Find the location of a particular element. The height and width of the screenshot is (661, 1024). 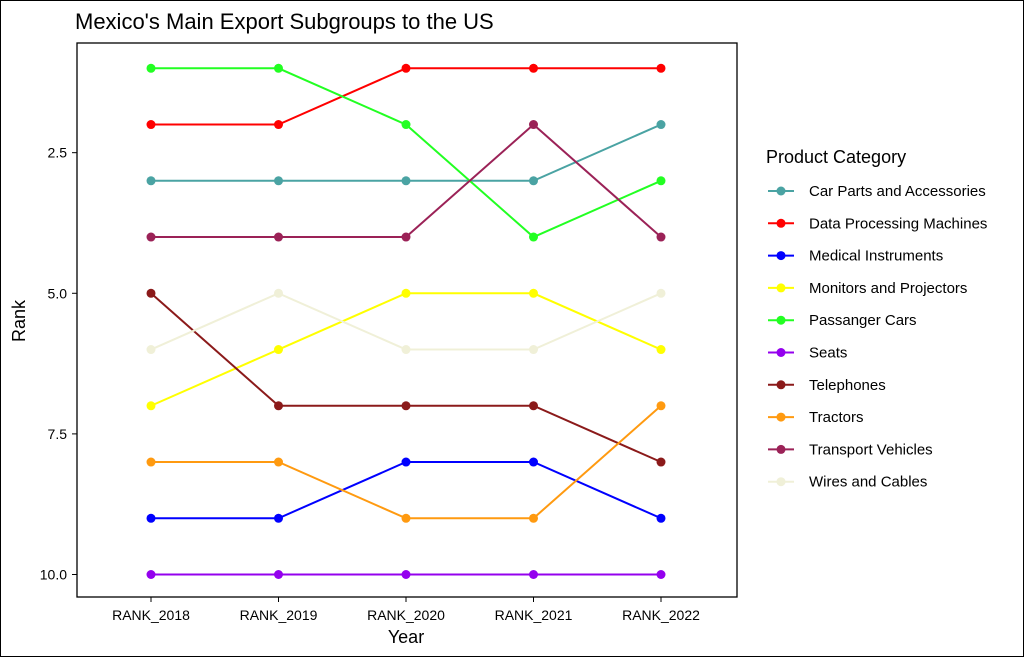

legend-item: Medical Instruments is located at coordinates (855, 256).